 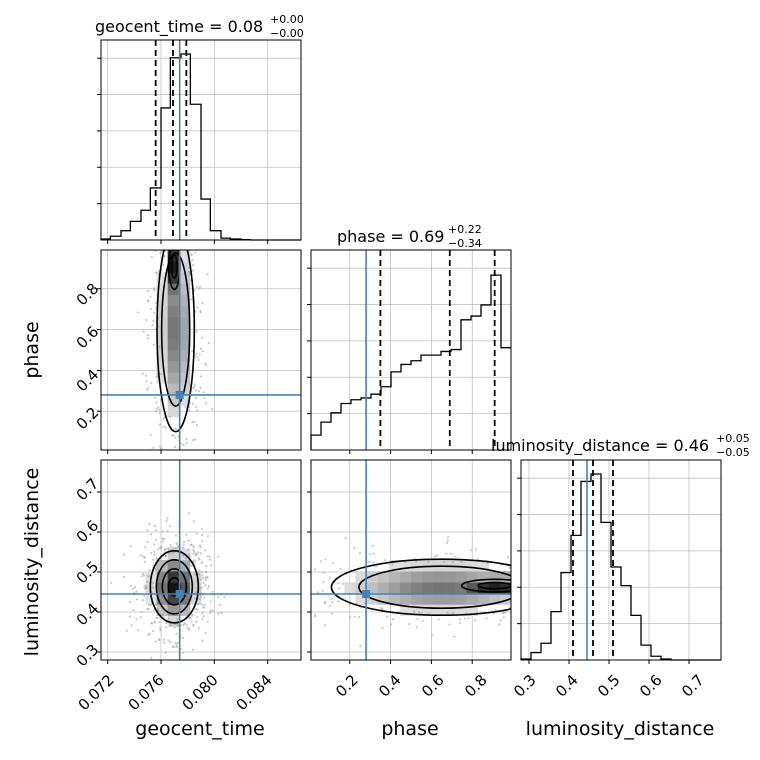 What do you see at coordinates (179, 394) in the screenshot?
I see `panel-geocent-time-phase-truth-marker` at bounding box center [179, 394].